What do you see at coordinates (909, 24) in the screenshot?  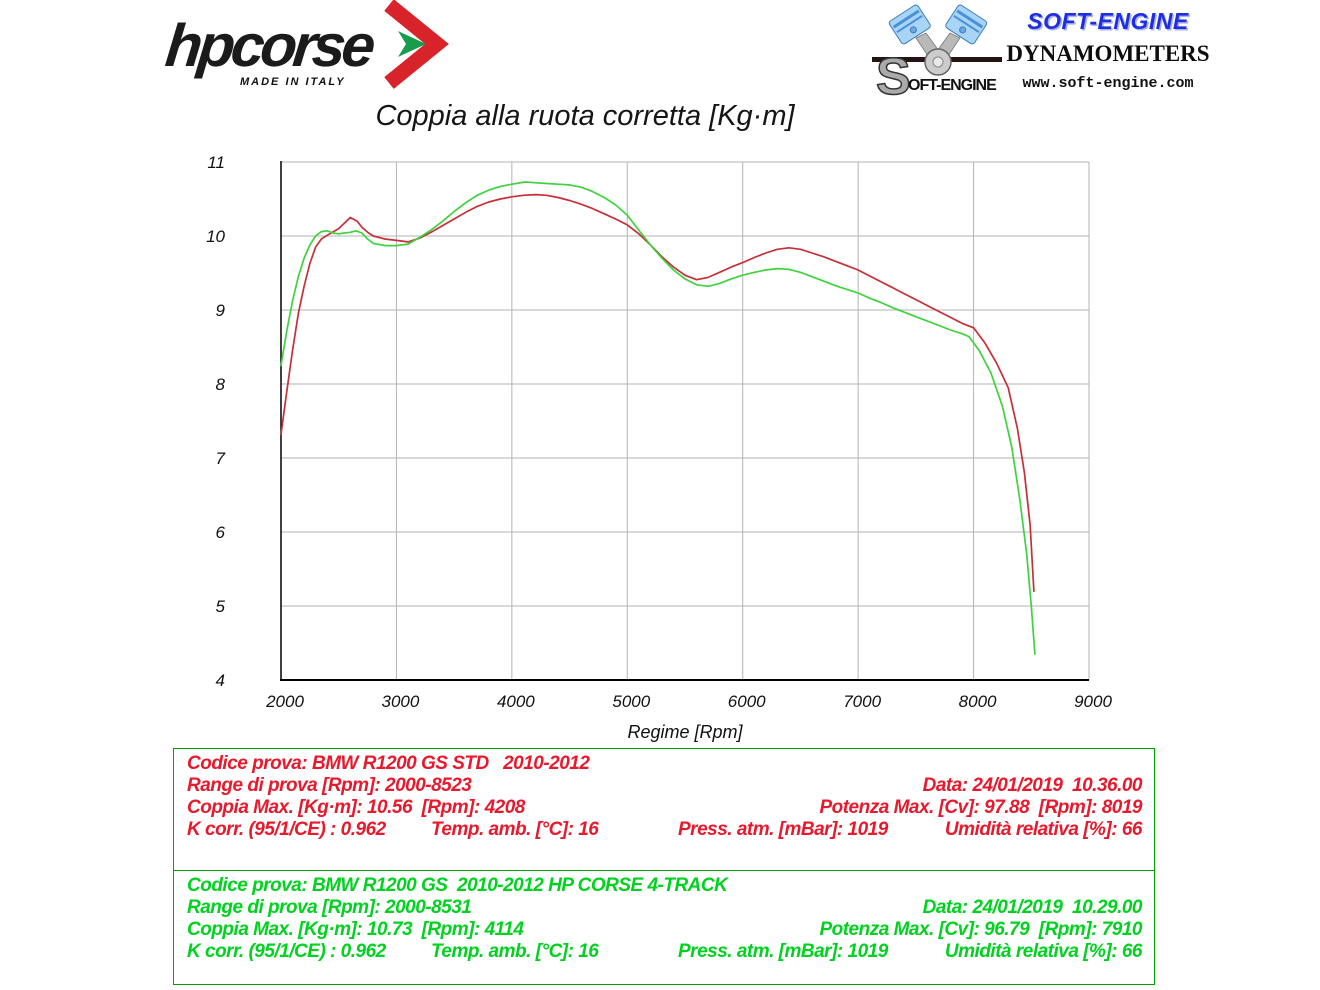 I see `left-piston` at bounding box center [909, 24].